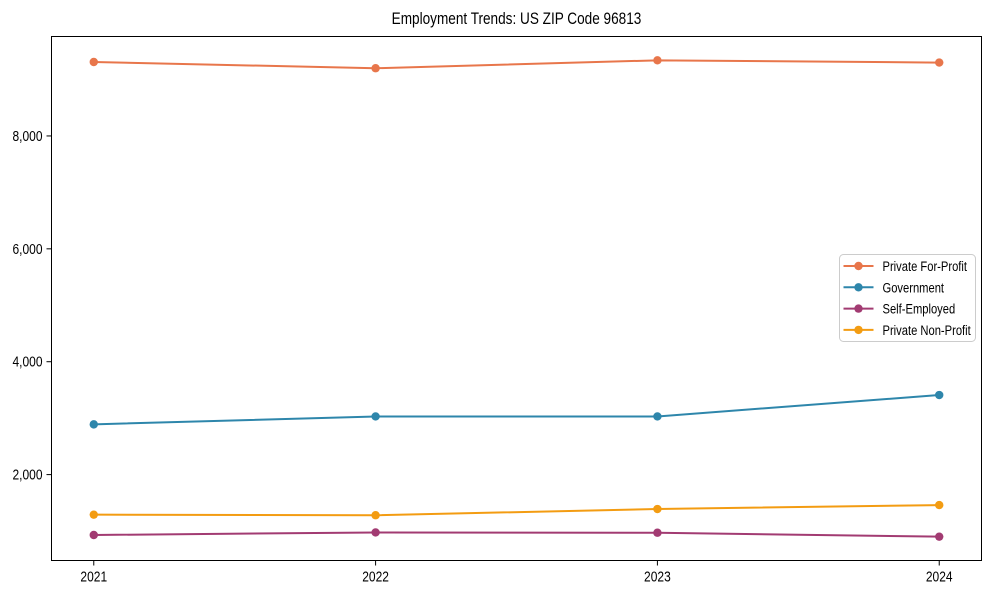 The image size is (1000, 600). I want to click on x-axis-tick-label: 2022, so click(375, 576).